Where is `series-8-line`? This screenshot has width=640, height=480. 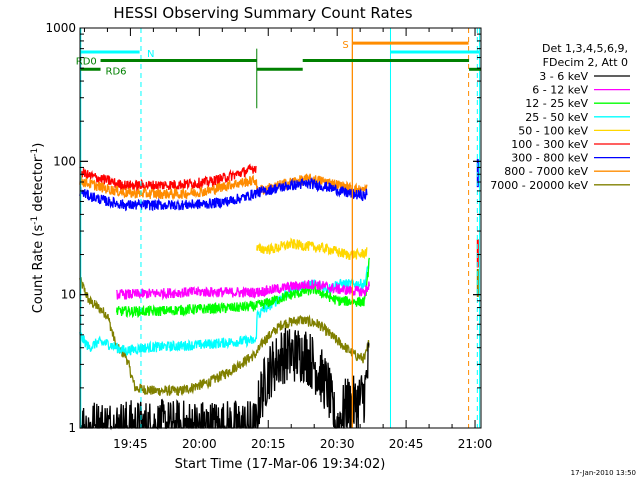 series-8-line is located at coordinates (224, 336).